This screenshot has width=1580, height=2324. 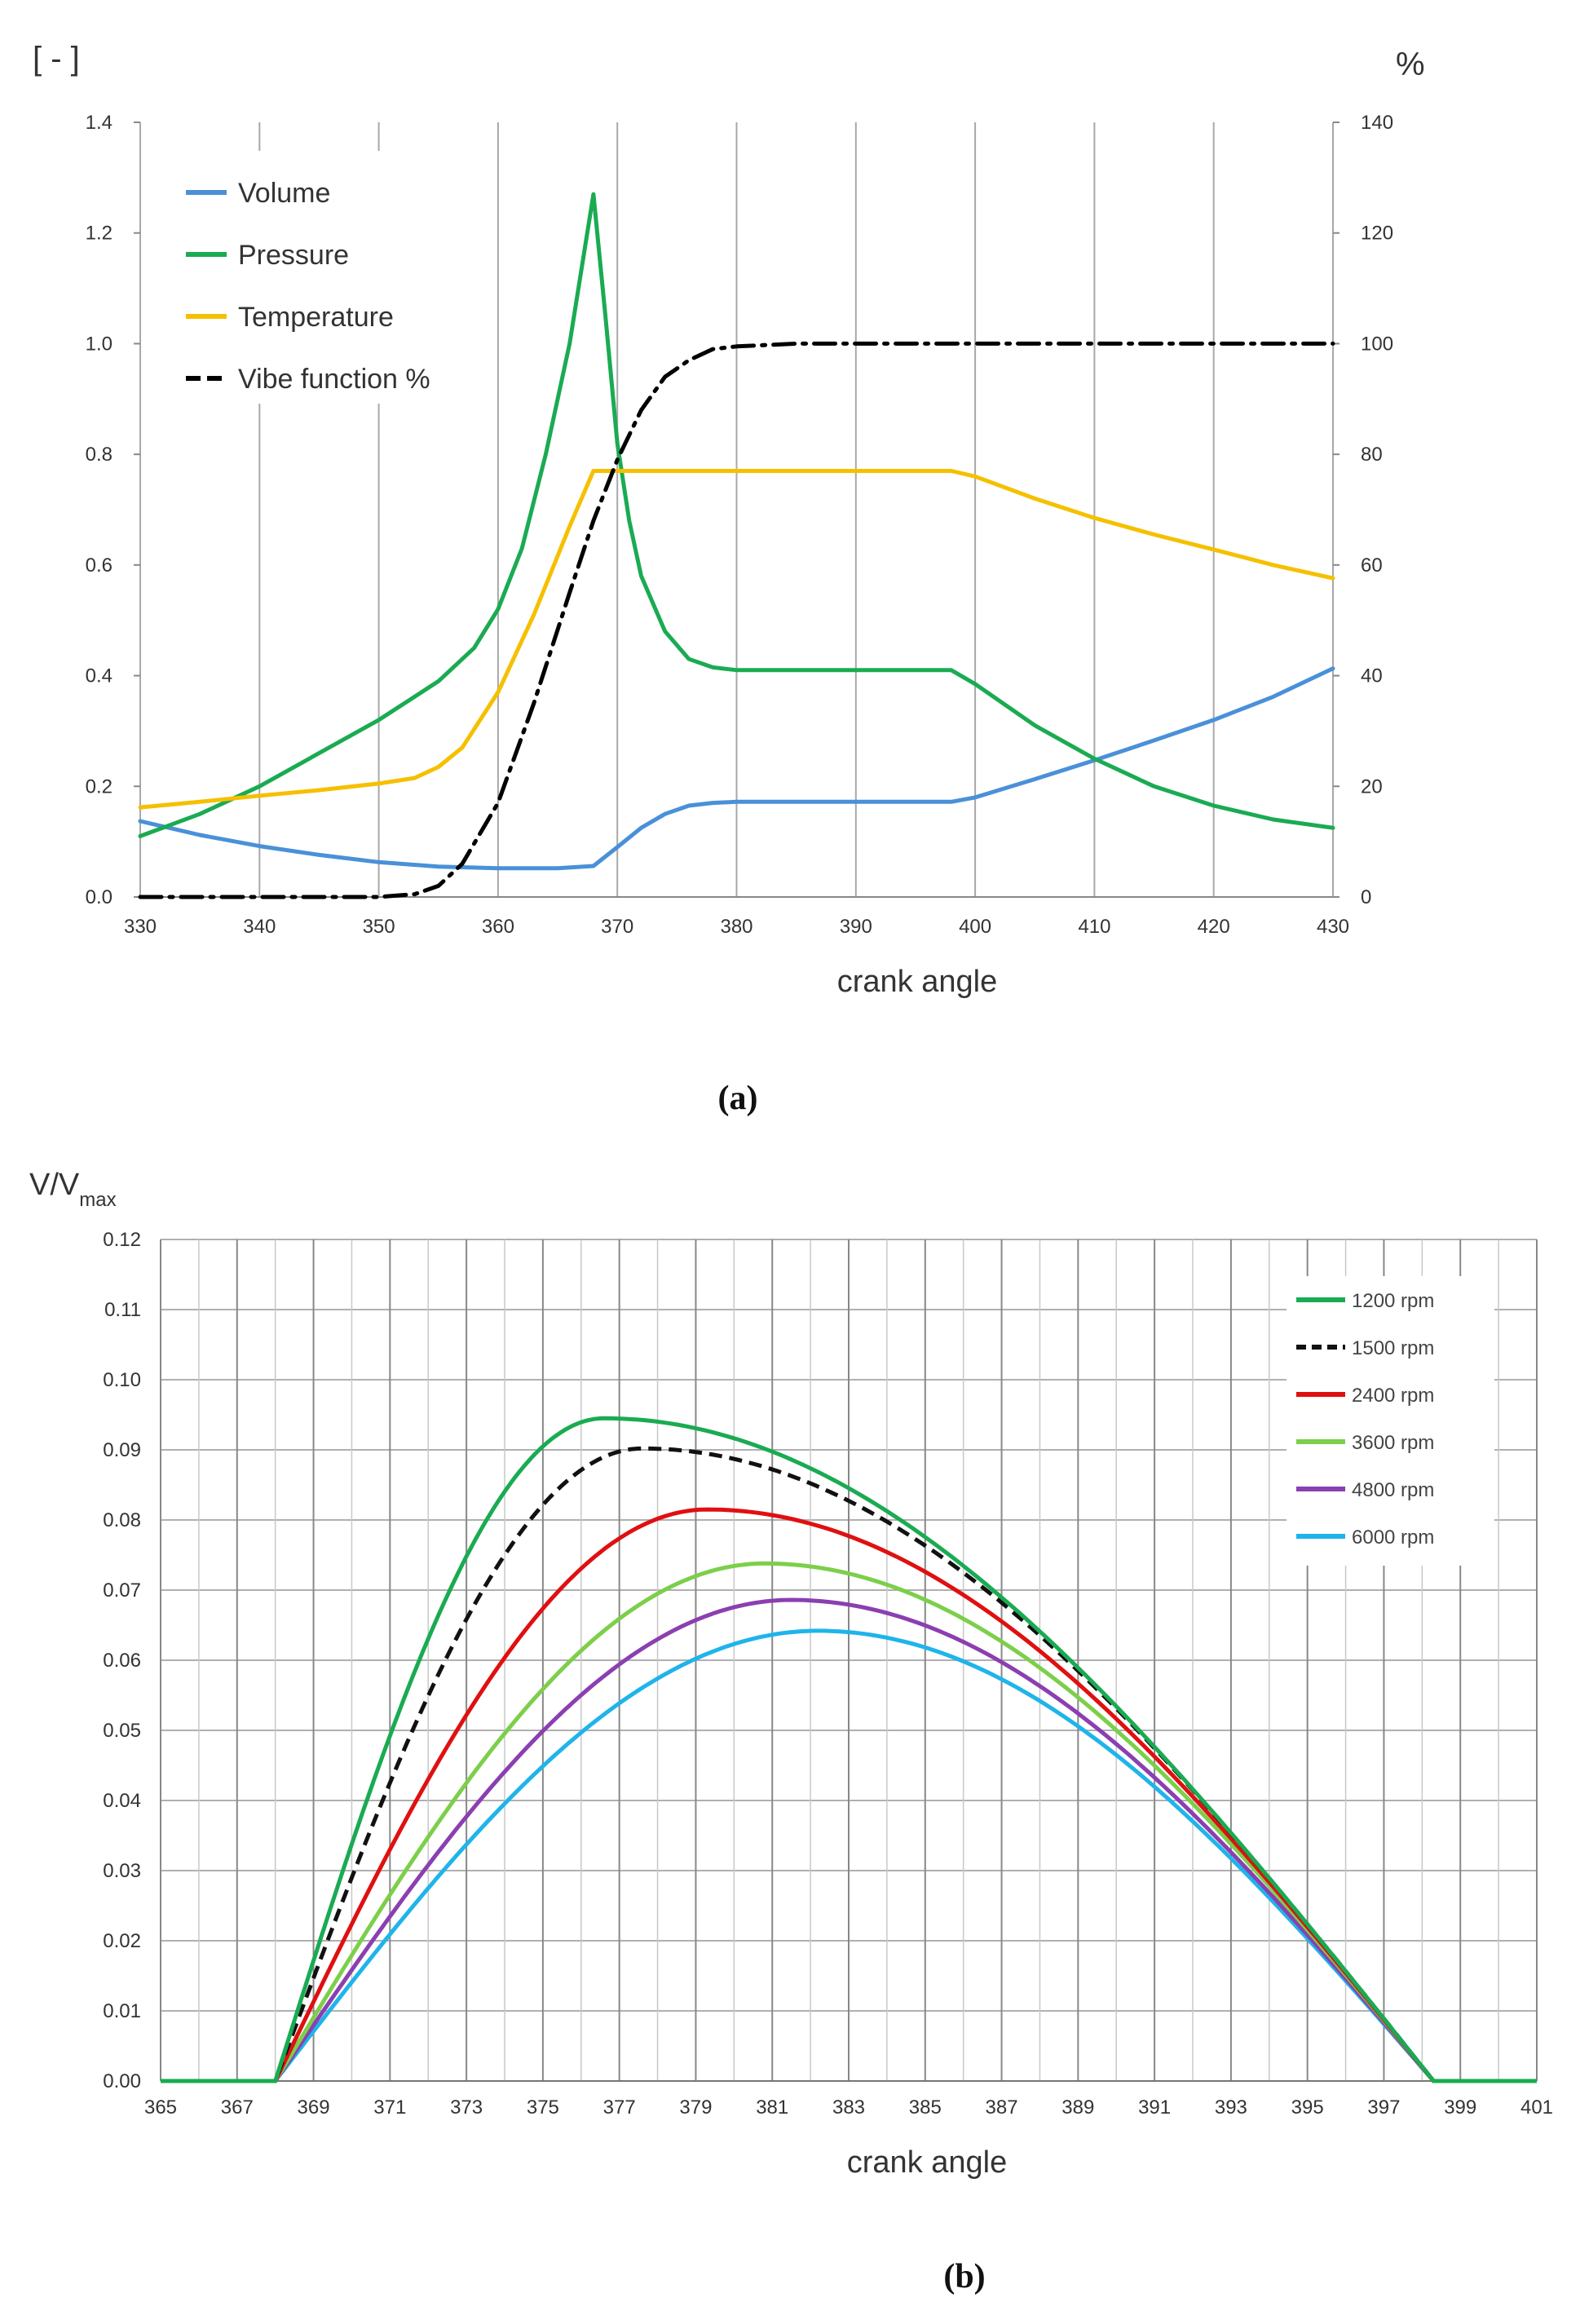 I want to click on chart-b-x-tick: 387, so click(x=1002, y=2107).